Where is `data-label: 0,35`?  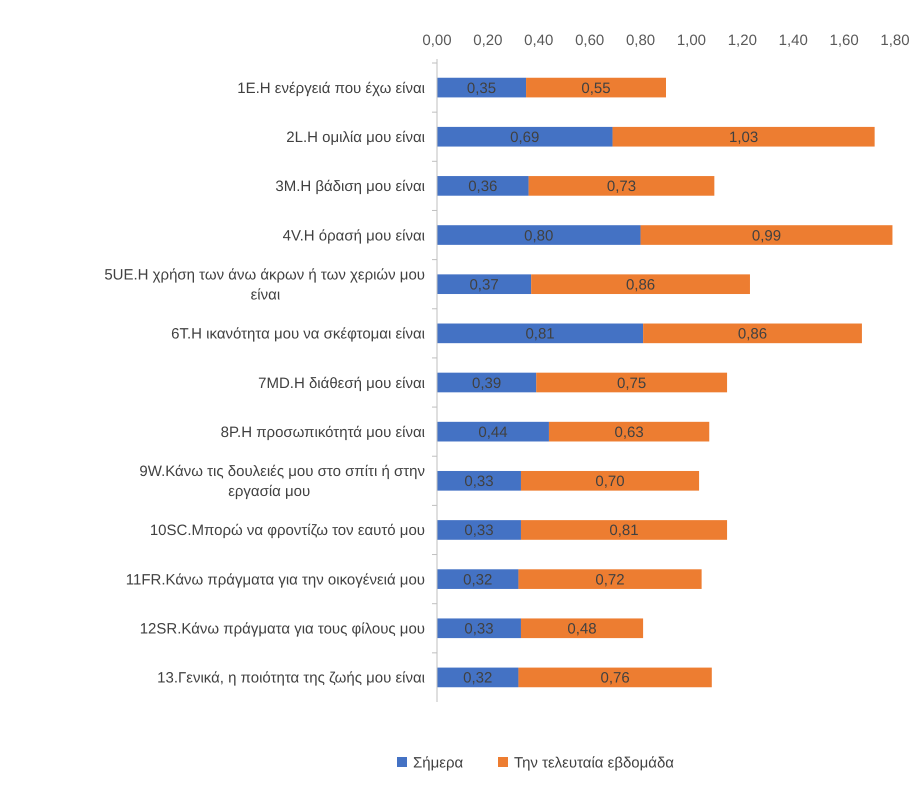
data-label: 0,35 is located at coordinates (481, 88).